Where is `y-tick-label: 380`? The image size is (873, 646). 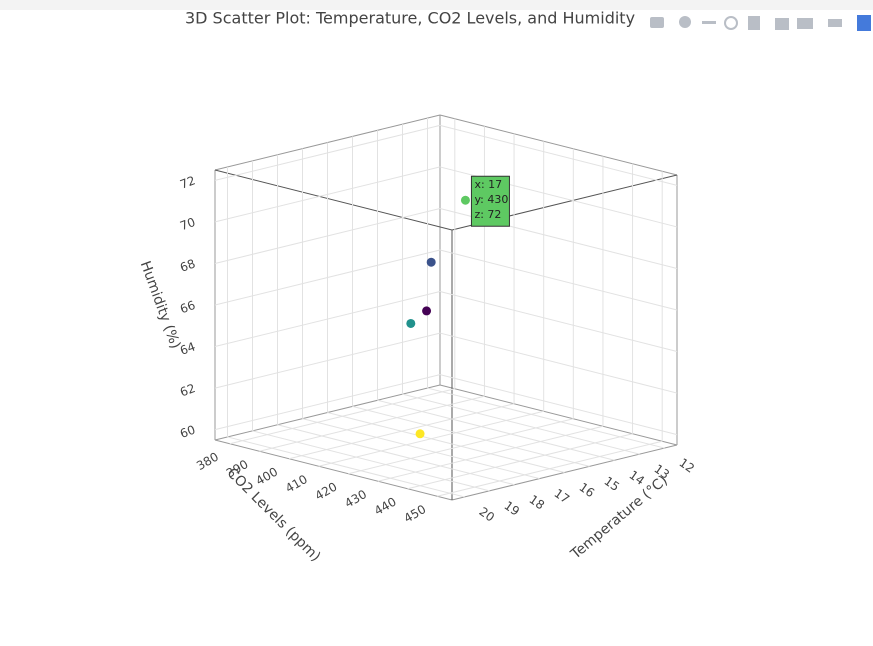
y-tick-label: 380 is located at coordinates (207, 462).